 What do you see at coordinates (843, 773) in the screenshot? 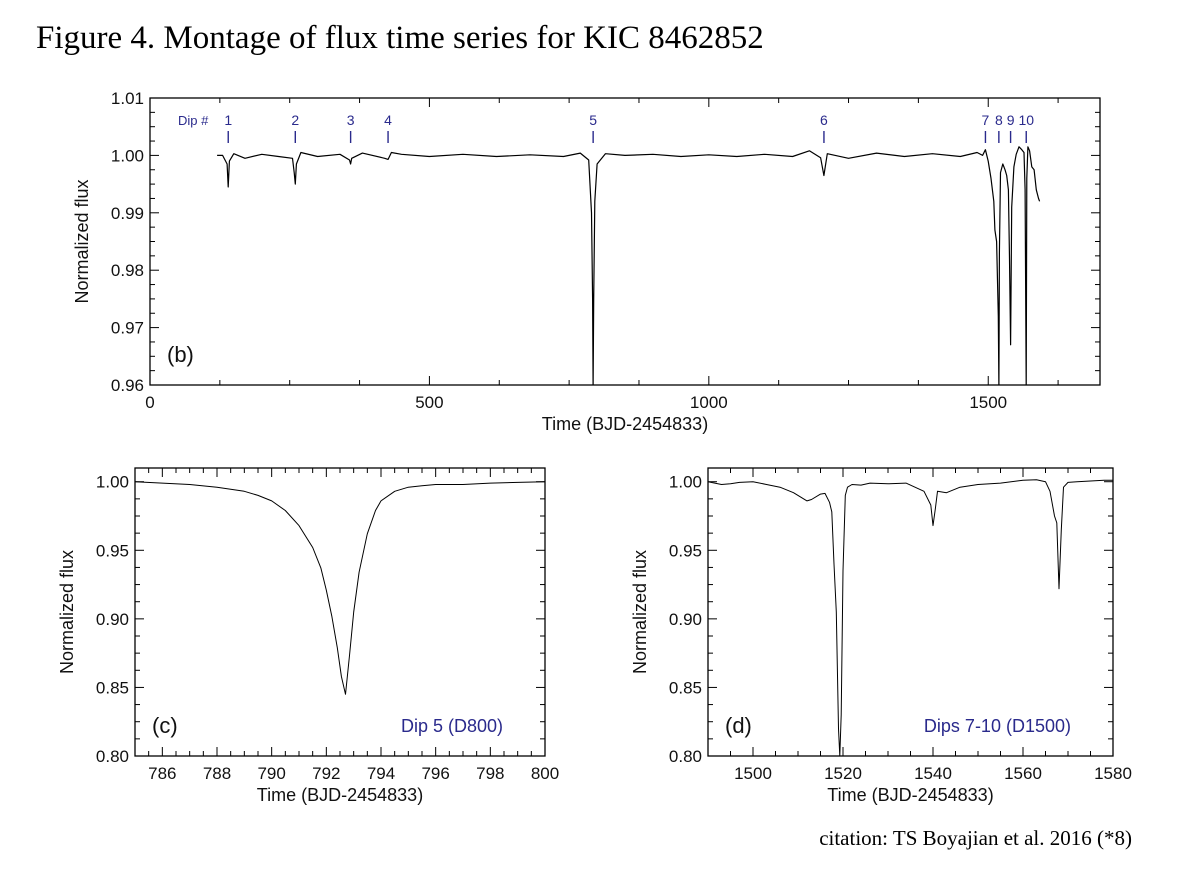
I see `x-tick-label: 1520` at bounding box center [843, 773].